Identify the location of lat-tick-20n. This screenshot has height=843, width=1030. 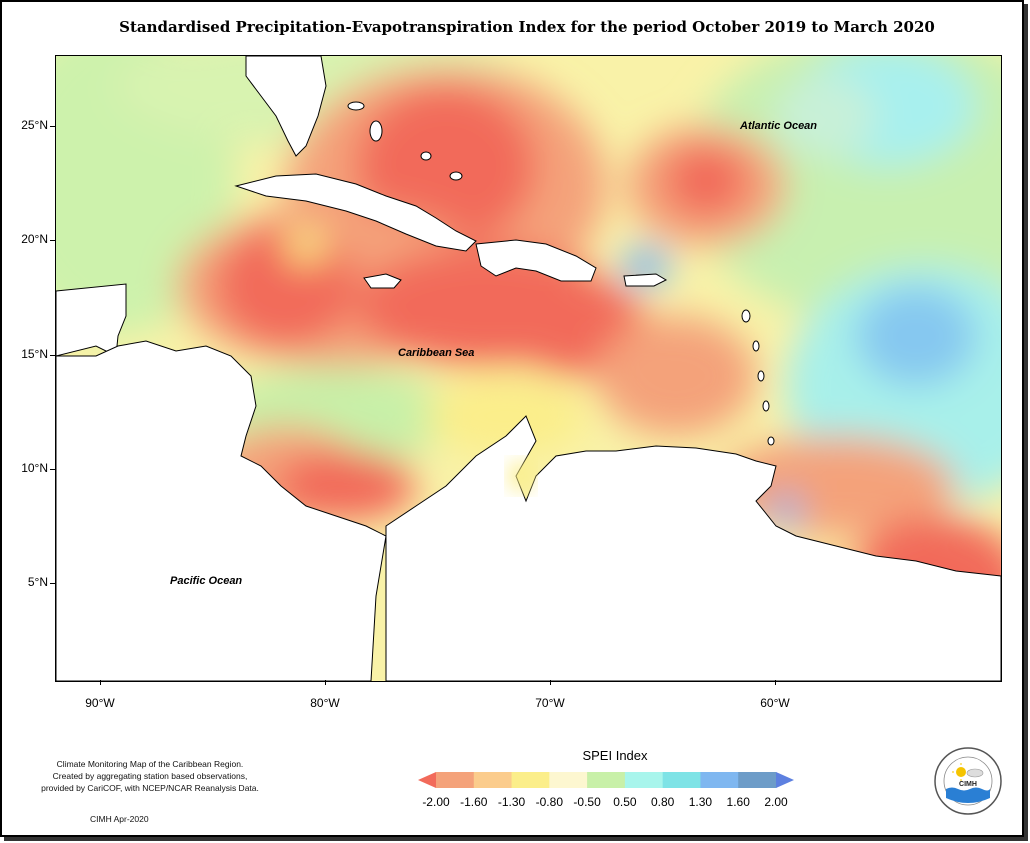
(52, 240).